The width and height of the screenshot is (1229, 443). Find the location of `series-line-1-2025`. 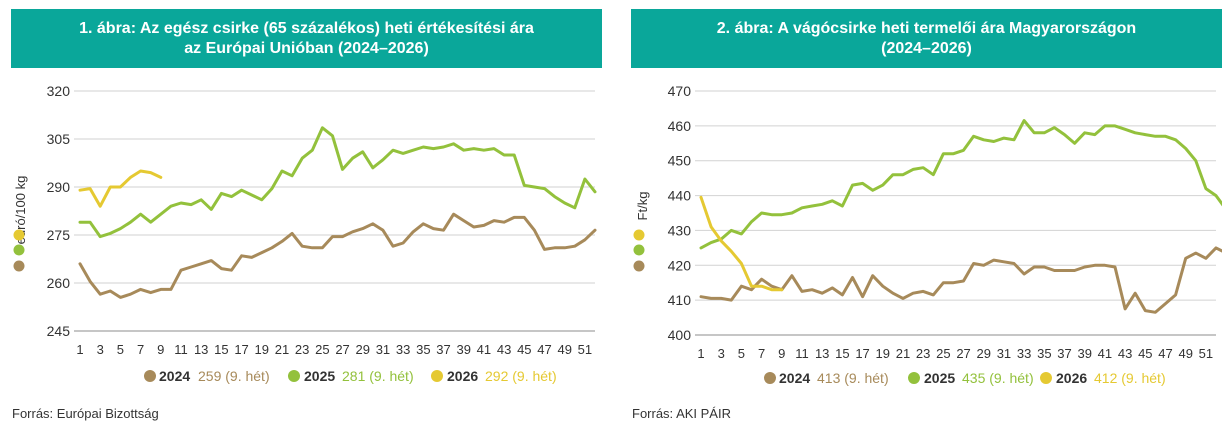

series-line-1-2025 is located at coordinates (337, 182).